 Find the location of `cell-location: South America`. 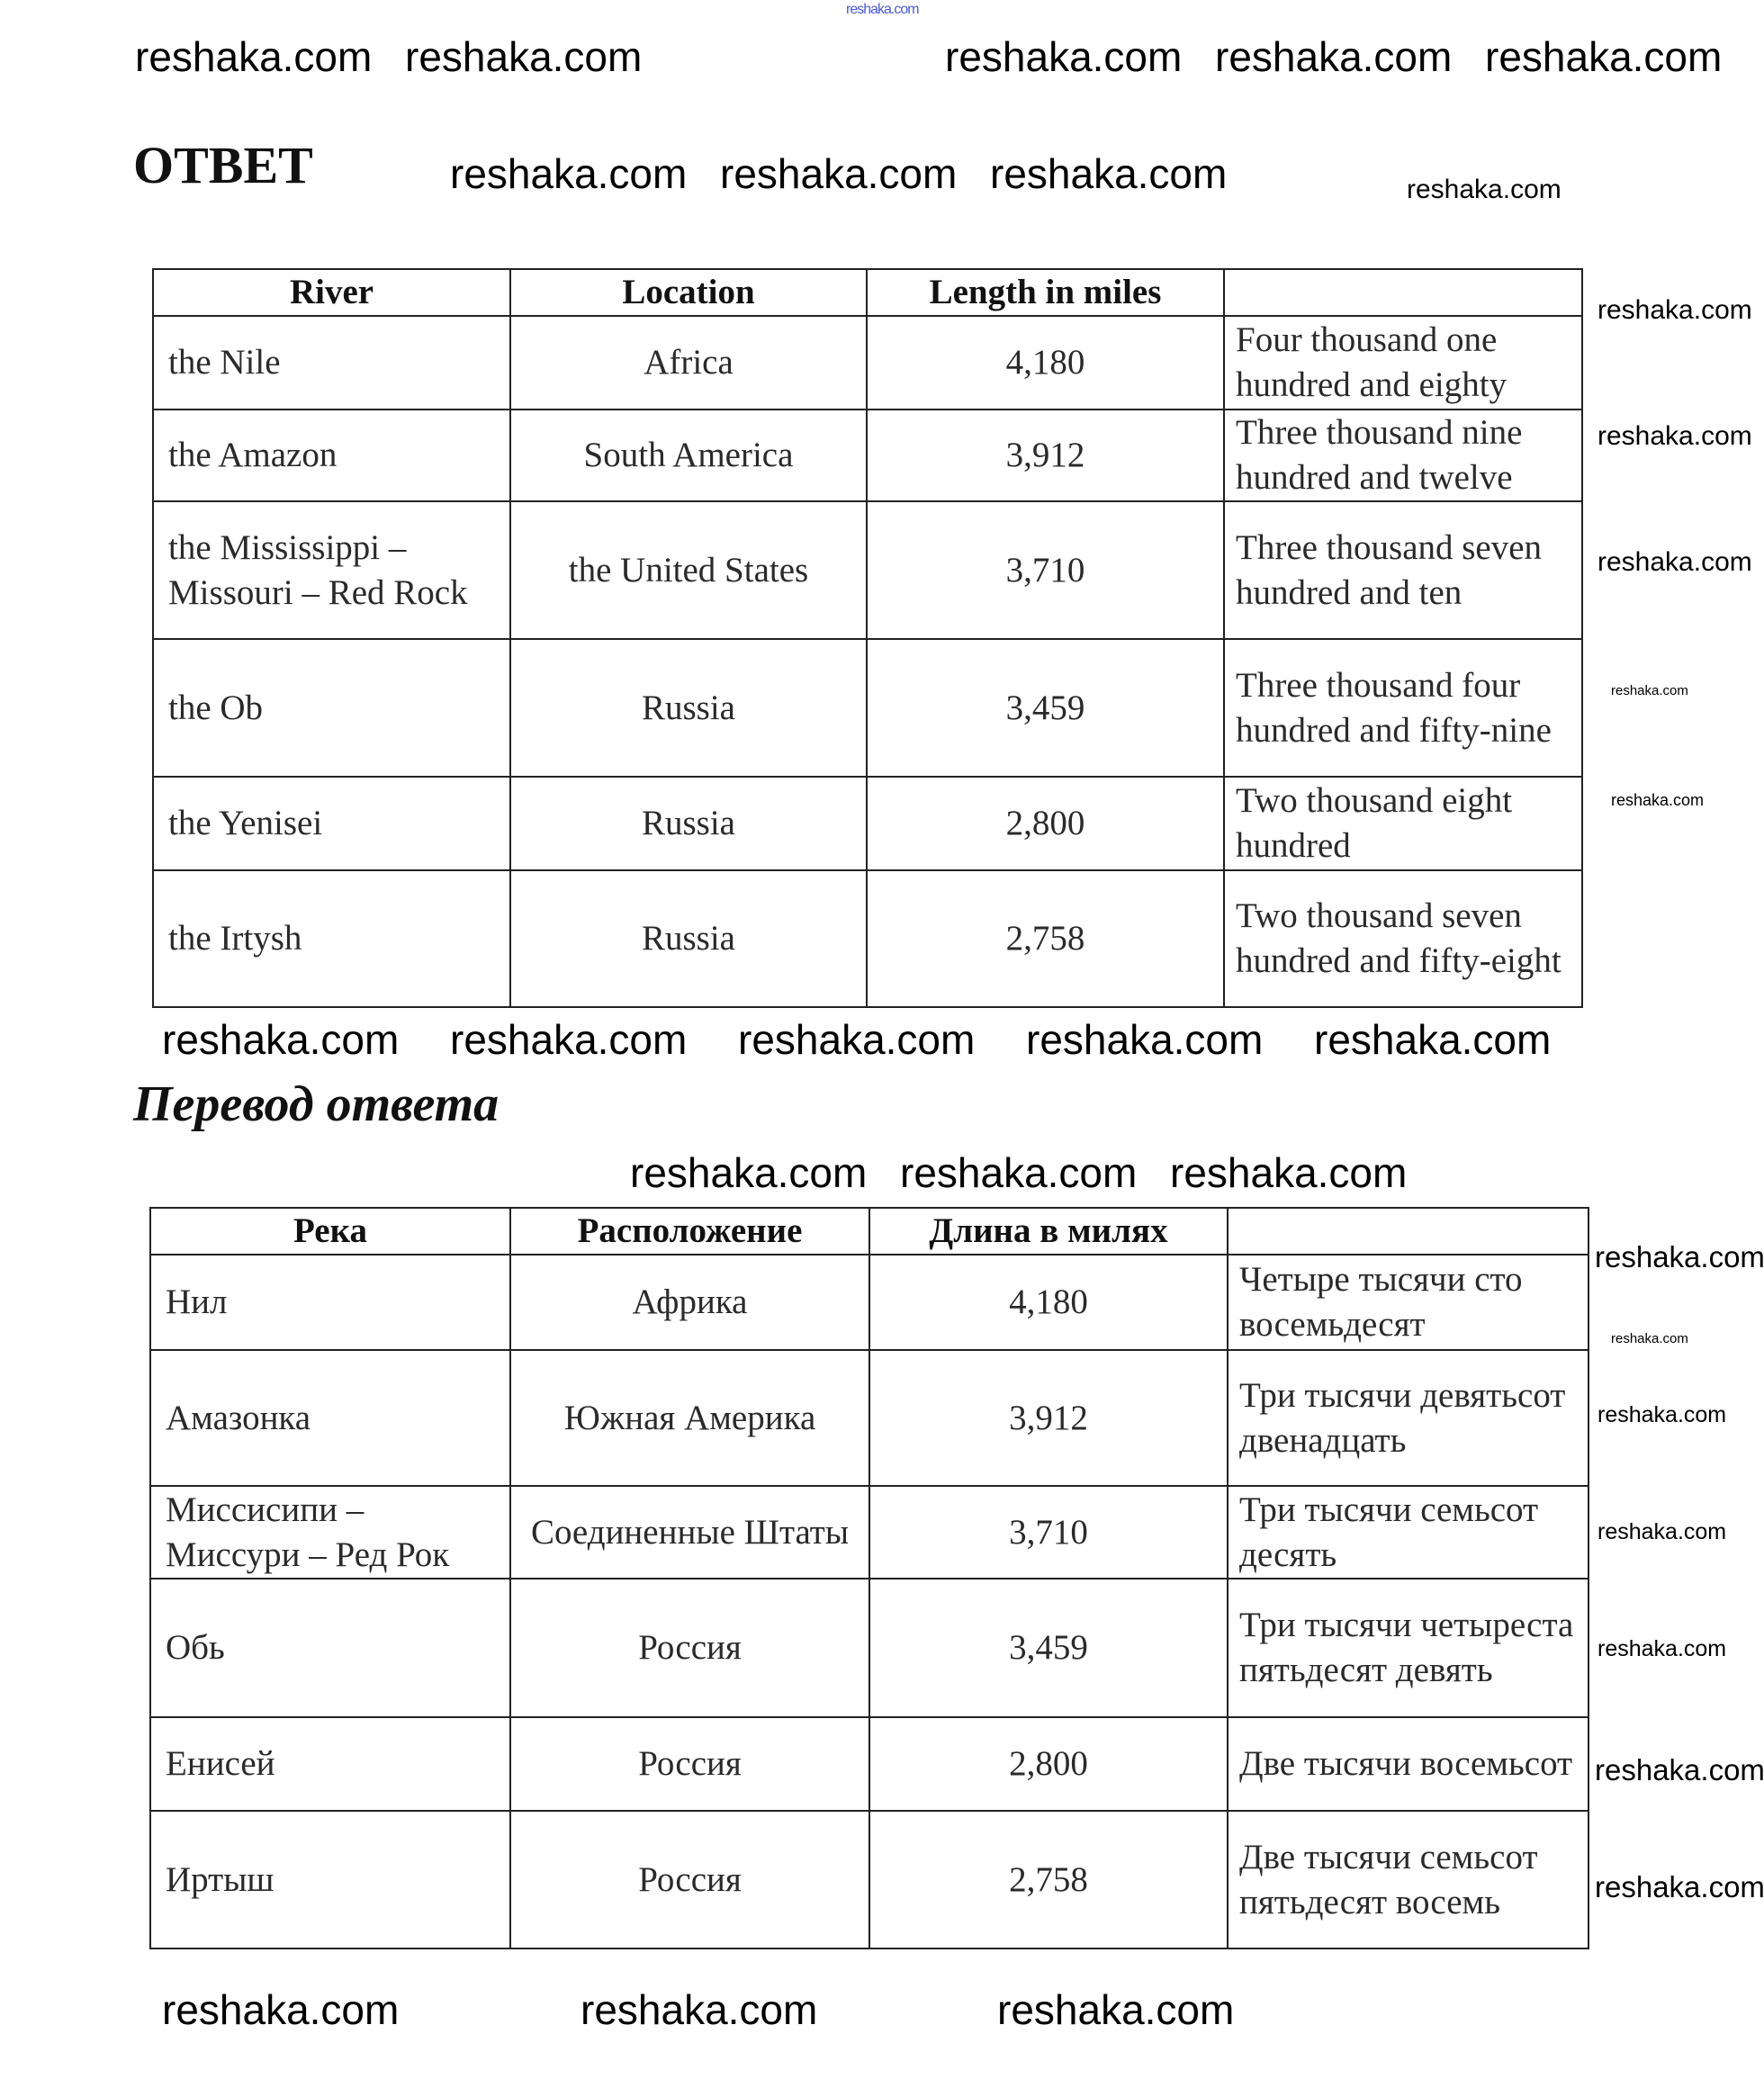

cell-location: South America is located at coordinates (688, 456).